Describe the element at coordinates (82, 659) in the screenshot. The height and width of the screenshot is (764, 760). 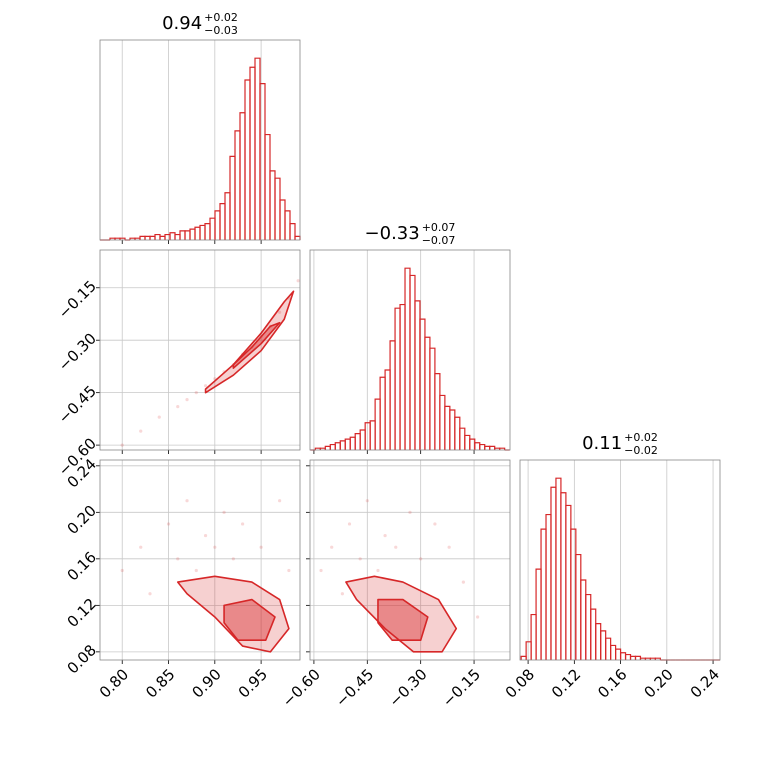
I see `y-tick-label: 0.08` at that location.